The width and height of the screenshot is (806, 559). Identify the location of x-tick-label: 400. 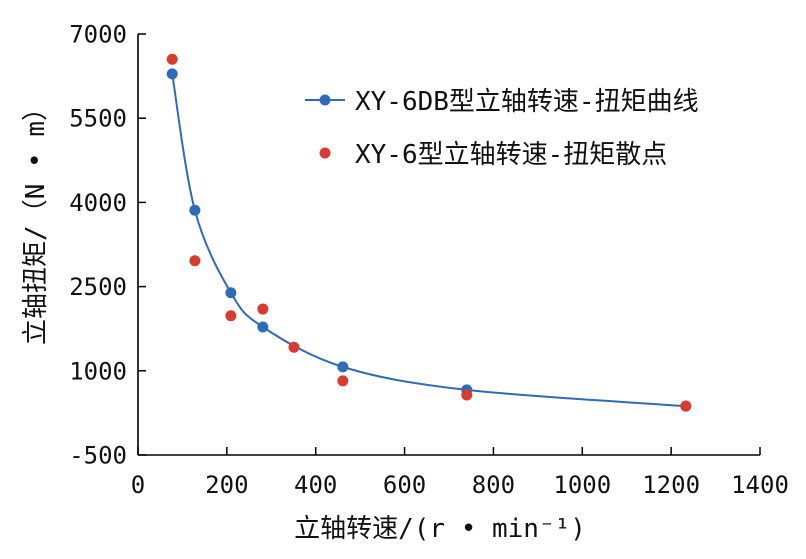
(315, 485).